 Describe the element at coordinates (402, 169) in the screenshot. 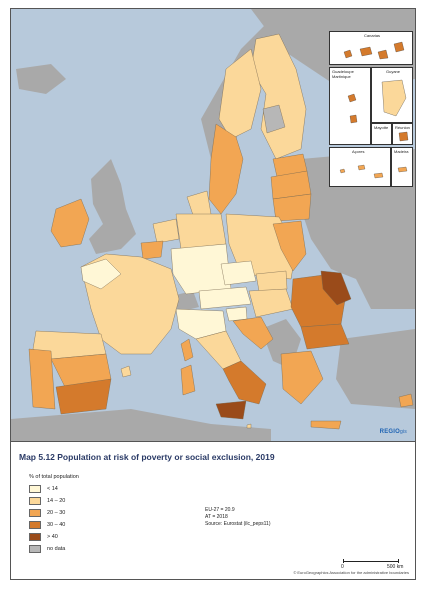

I see `inset-madeira-map` at that location.